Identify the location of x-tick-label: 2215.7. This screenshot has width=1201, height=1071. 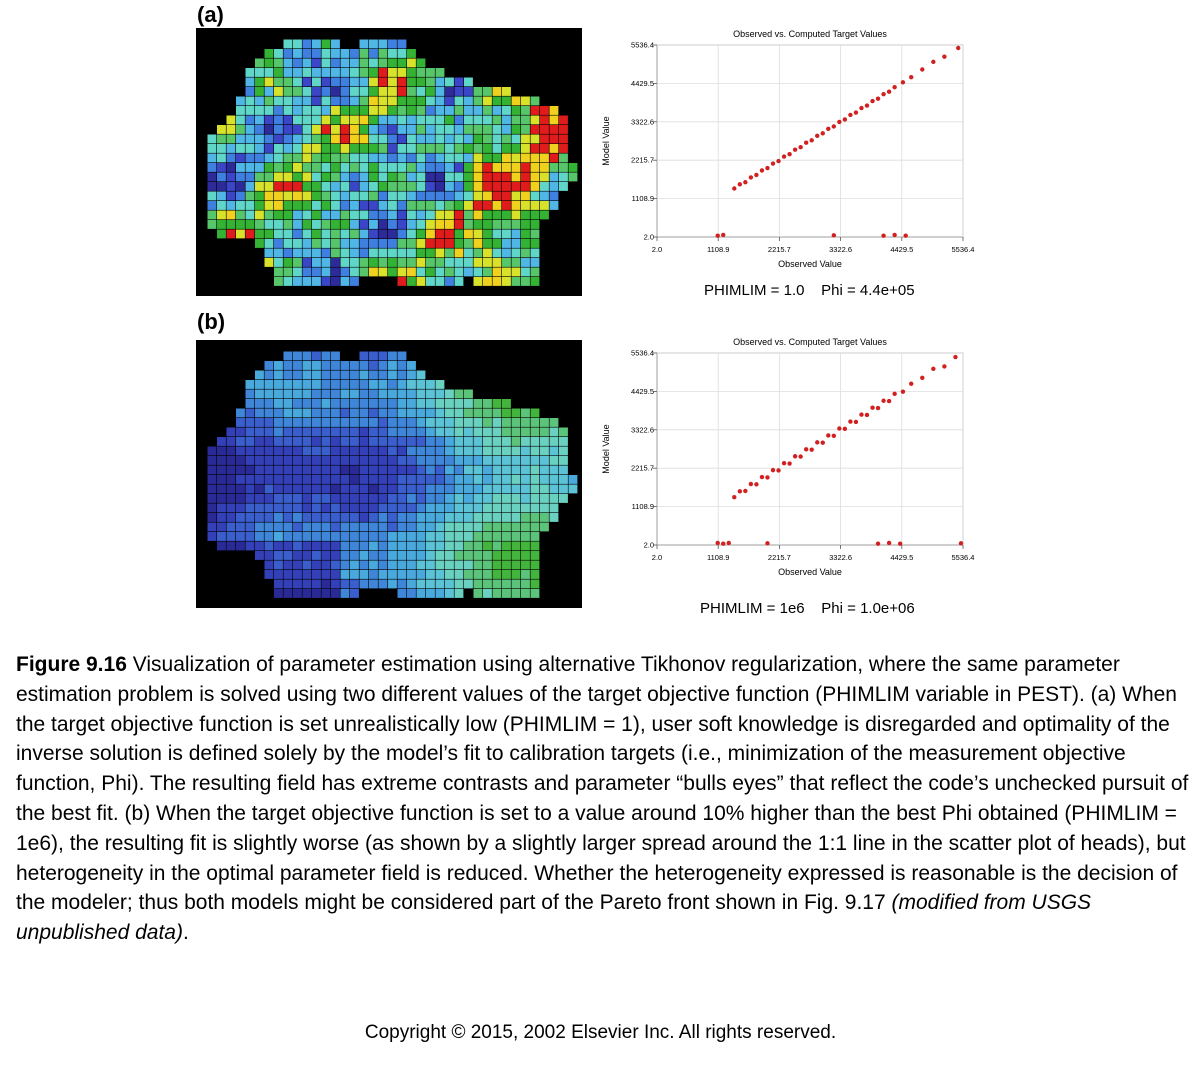
(779, 557).